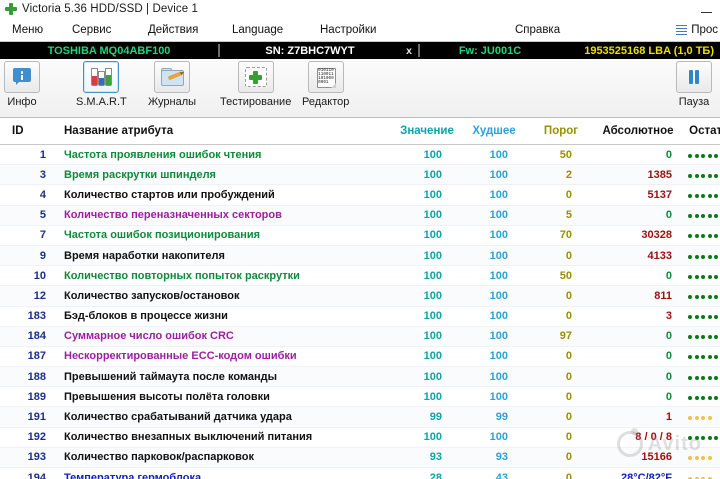 This screenshot has height=479, width=720. What do you see at coordinates (427, 473) in the screenshot?
I see `cell-value: 28` at bounding box center [427, 473].